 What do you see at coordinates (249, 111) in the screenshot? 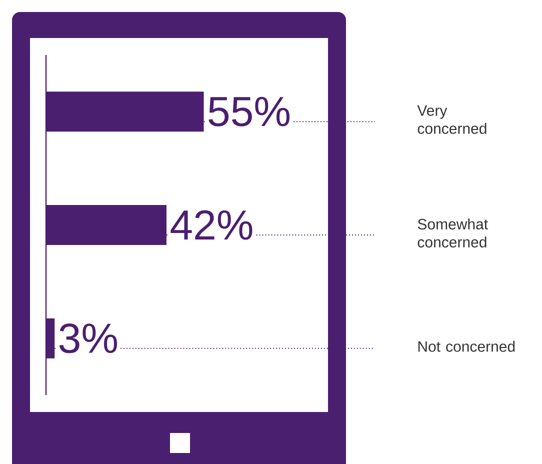
I see `data-label: 55%` at bounding box center [249, 111].